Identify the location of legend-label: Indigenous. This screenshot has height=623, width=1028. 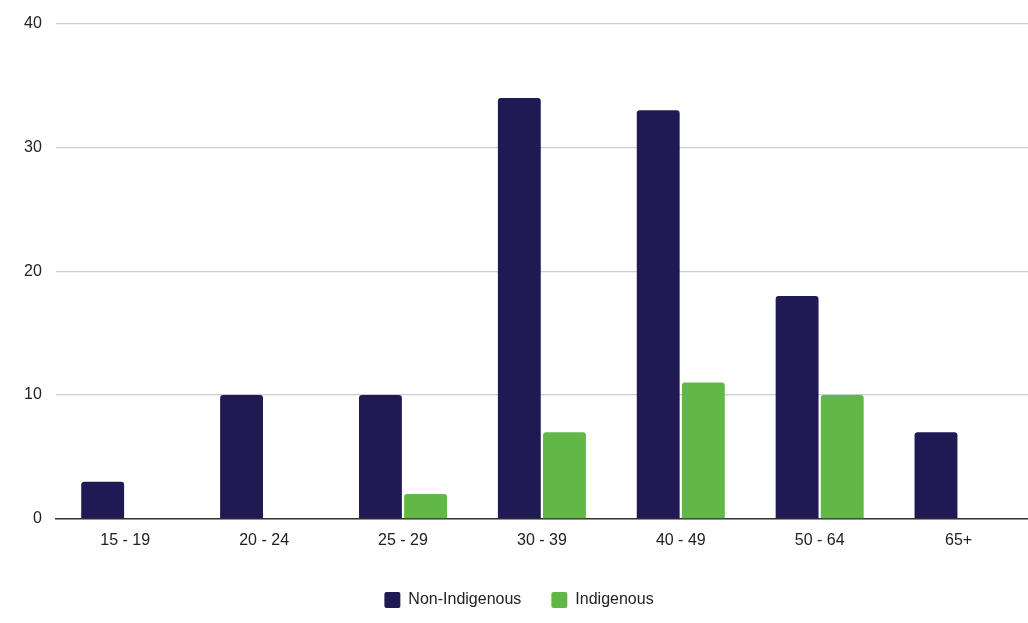
(614, 599).